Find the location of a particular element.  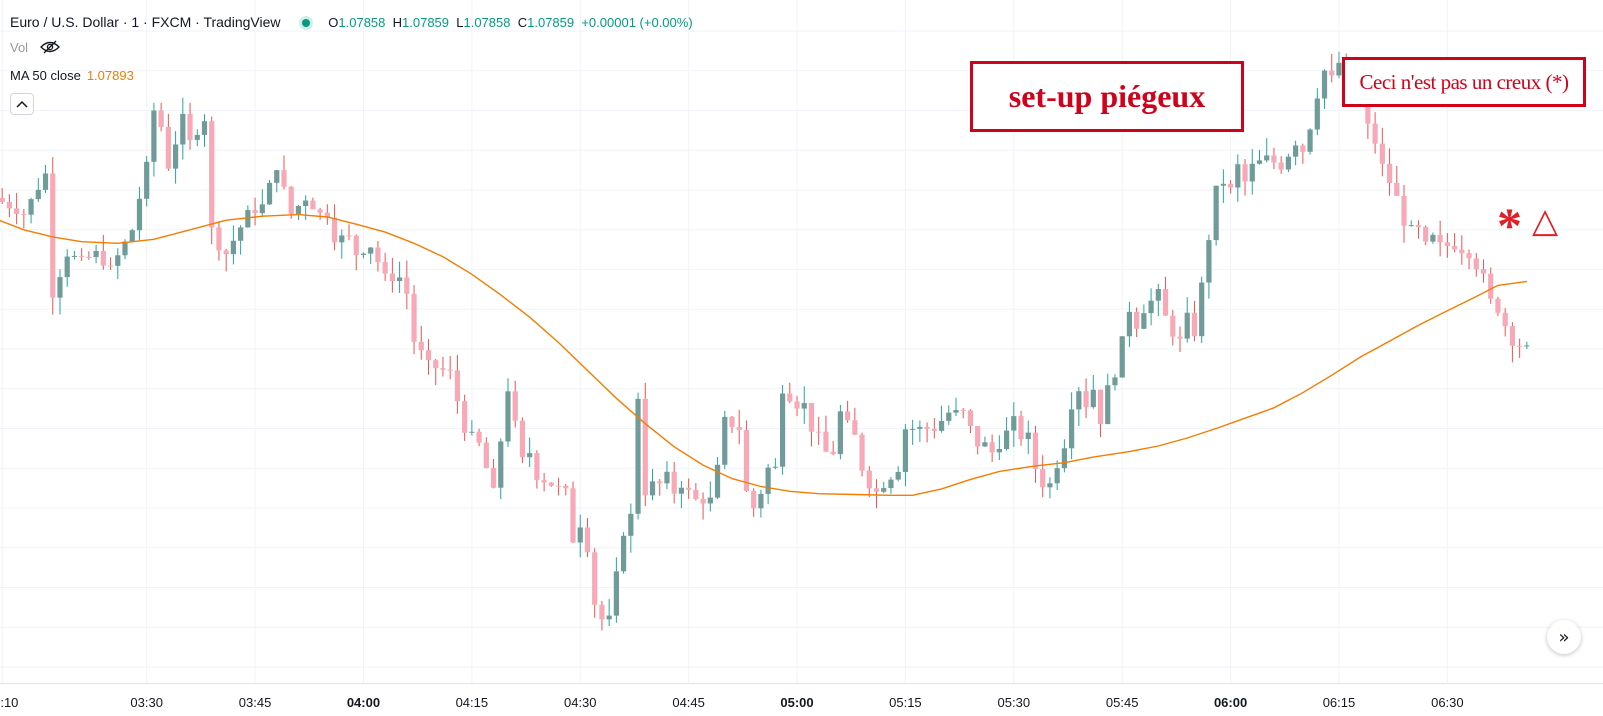

annotation-box-not-trough: Ceci n'est pas un creux (*) is located at coordinates (1464, 82).